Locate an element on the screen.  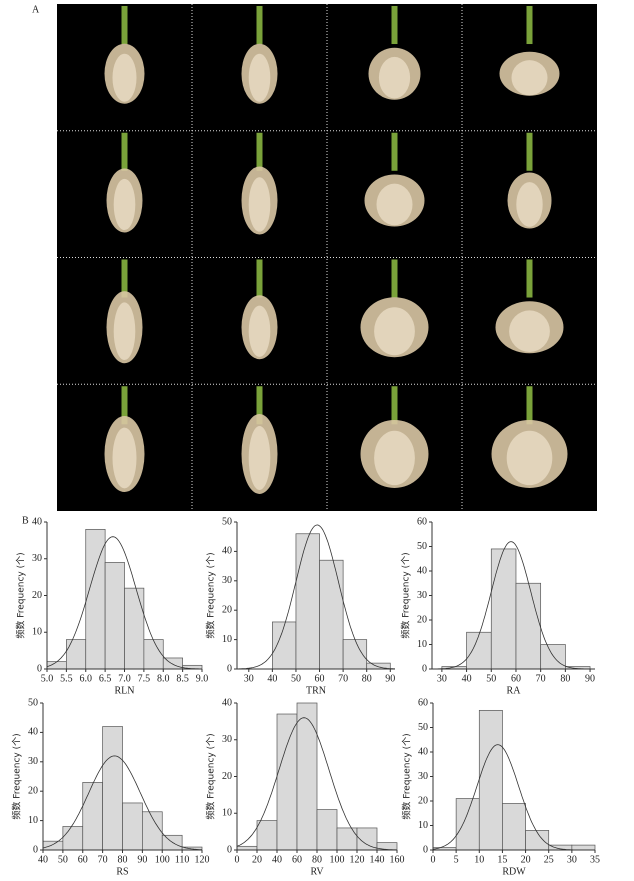
x-tick-label: 5.5 is located at coordinates (66, 678).